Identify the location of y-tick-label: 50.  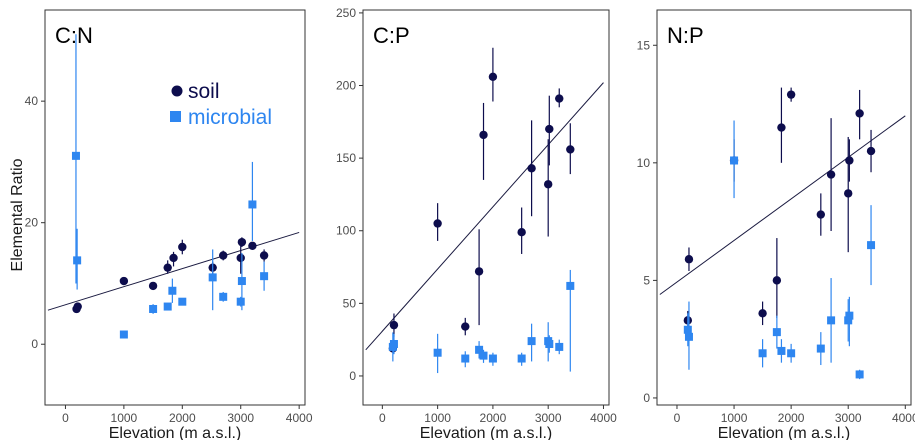
(350, 303).